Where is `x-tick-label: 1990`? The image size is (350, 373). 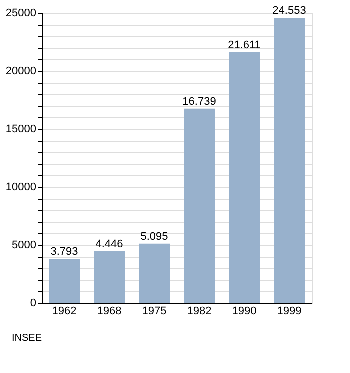 x-tick-label: 1990 is located at coordinates (244, 312).